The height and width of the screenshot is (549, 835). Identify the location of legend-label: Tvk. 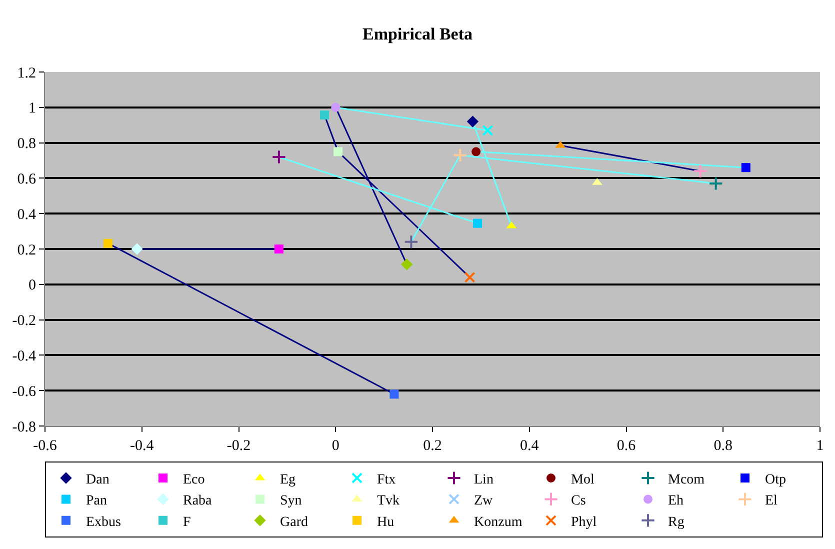
(388, 501).